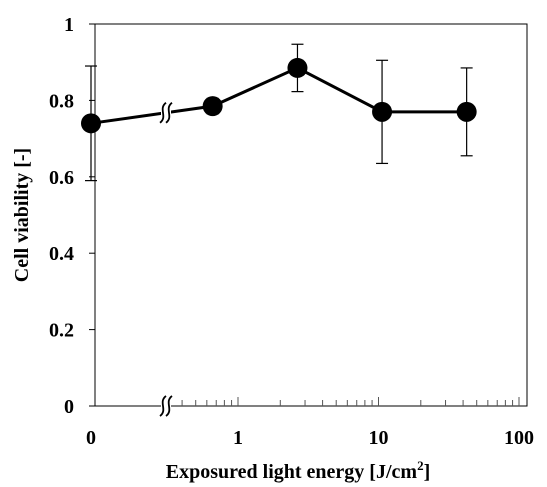  What do you see at coordinates (69, 407) in the screenshot?
I see `y-tick-label: 0` at bounding box center [69, 407].